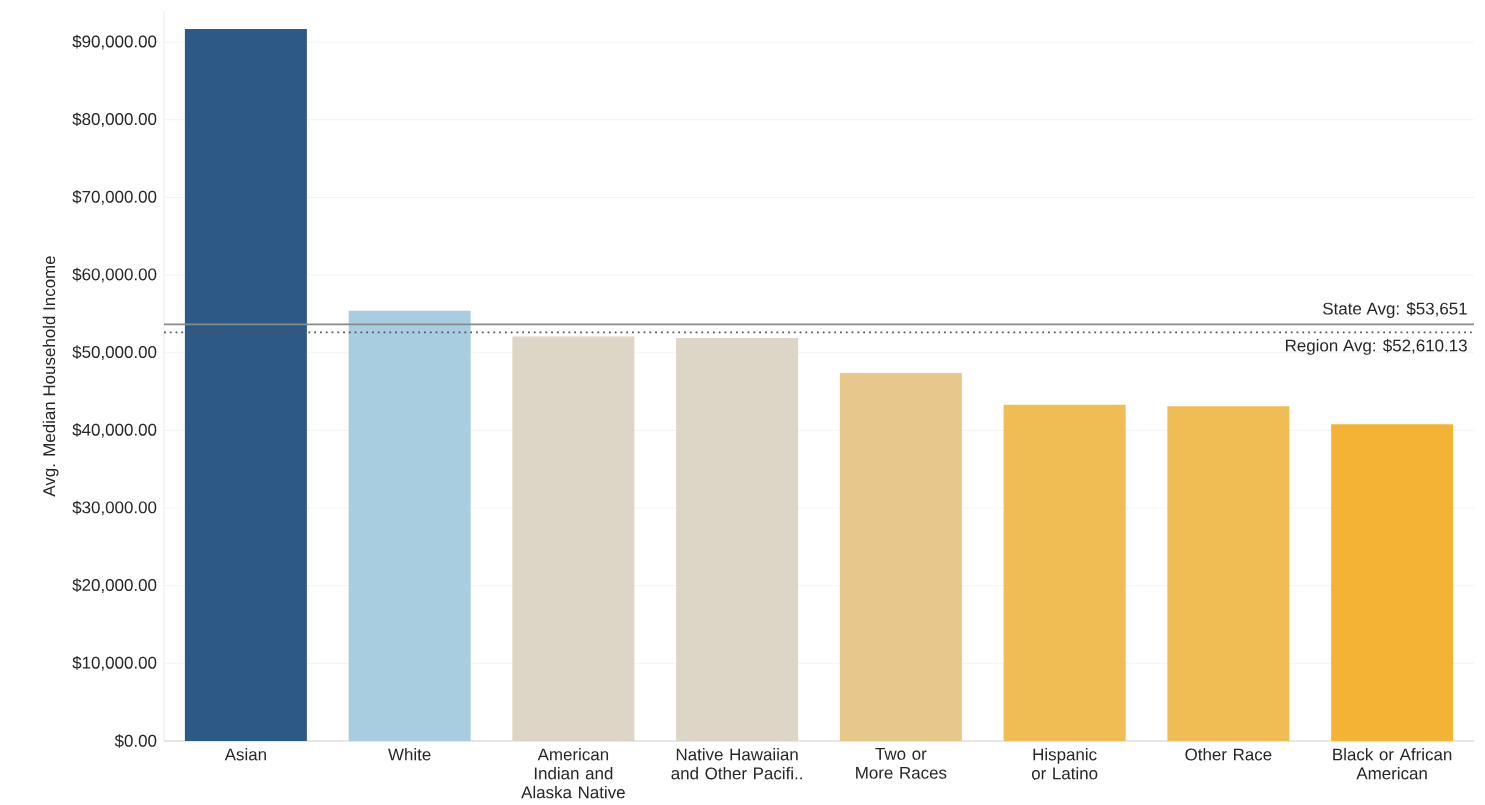 This screenshot has height=805, width=1485. Describe the element at coordinates (1228, 754) in the screenshot. I see `x-tick-label: Other Race` at that location.